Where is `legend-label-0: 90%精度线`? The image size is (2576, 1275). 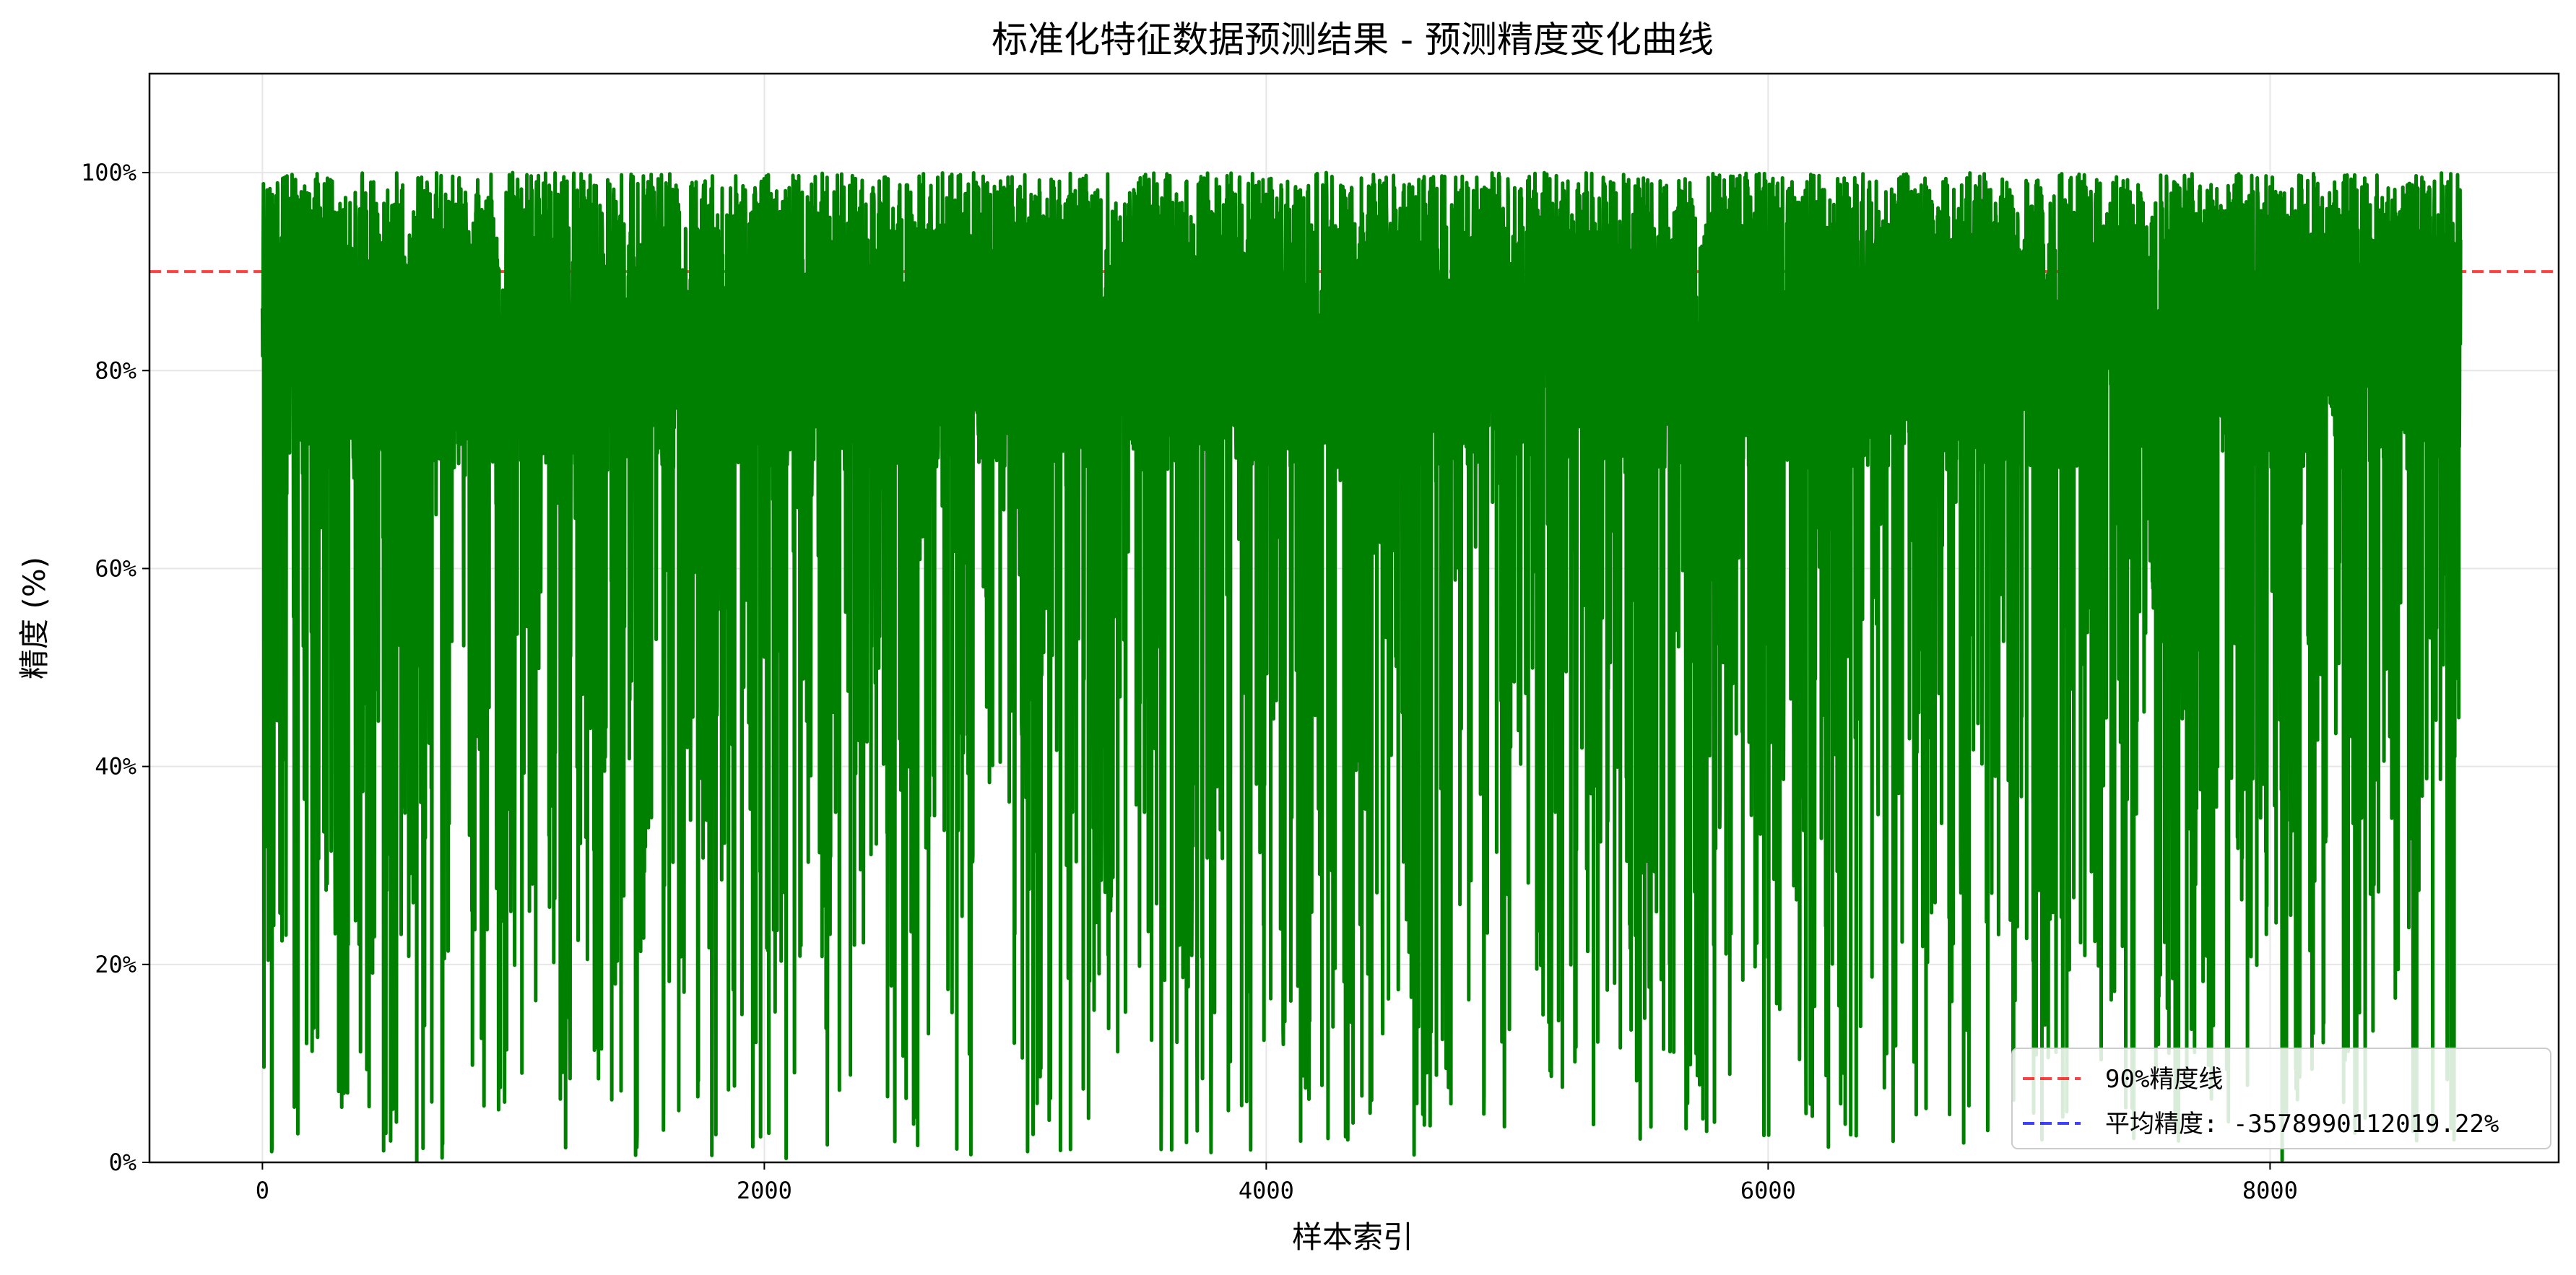
legend-label-0: 90%精度线 is located at coordinates (2164, 1079).